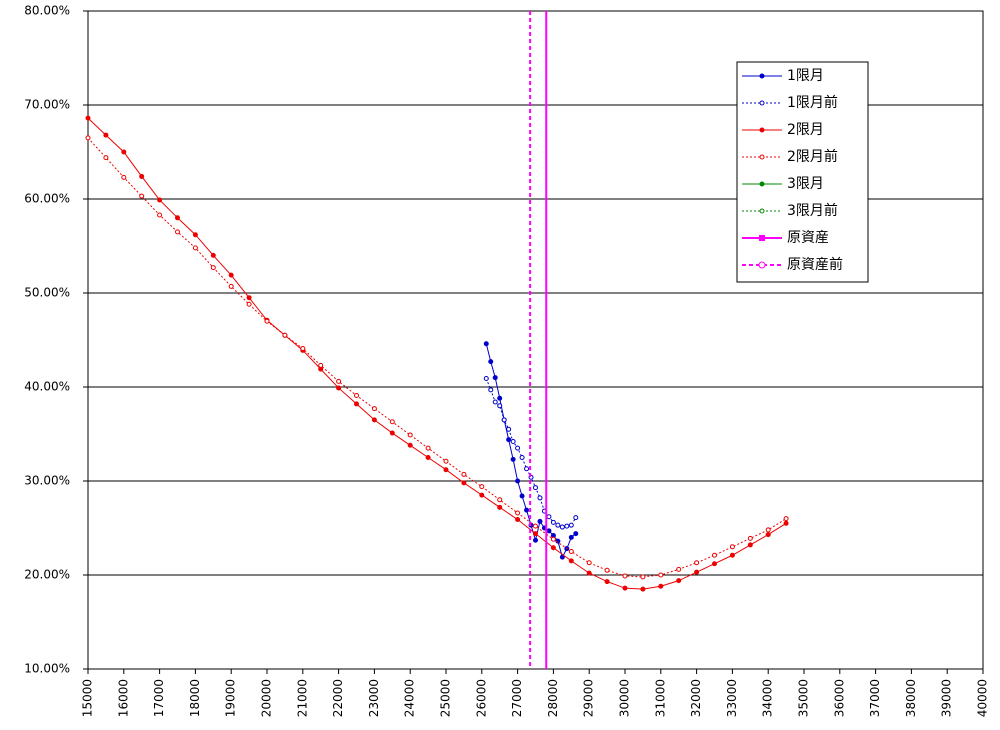  Describe the element at coordinates (947, 698) in the screenshot. I see `x-tick-label: 39000` at that location.